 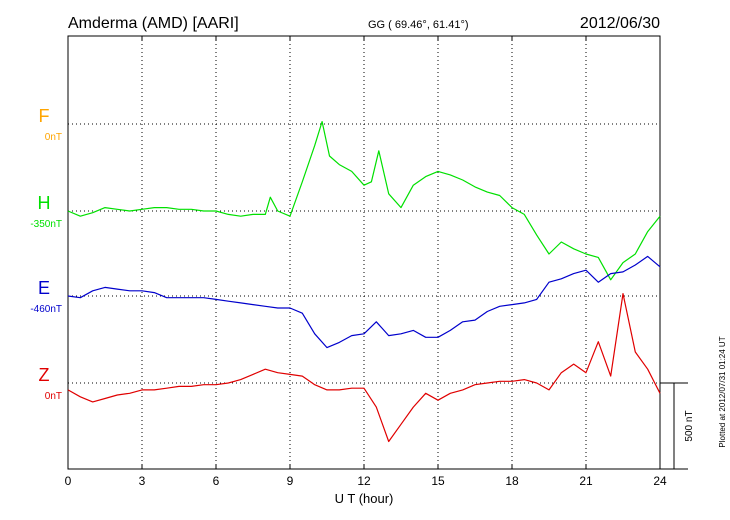 I want to click on x-tick-label: 15, so click(x=438, y=481).